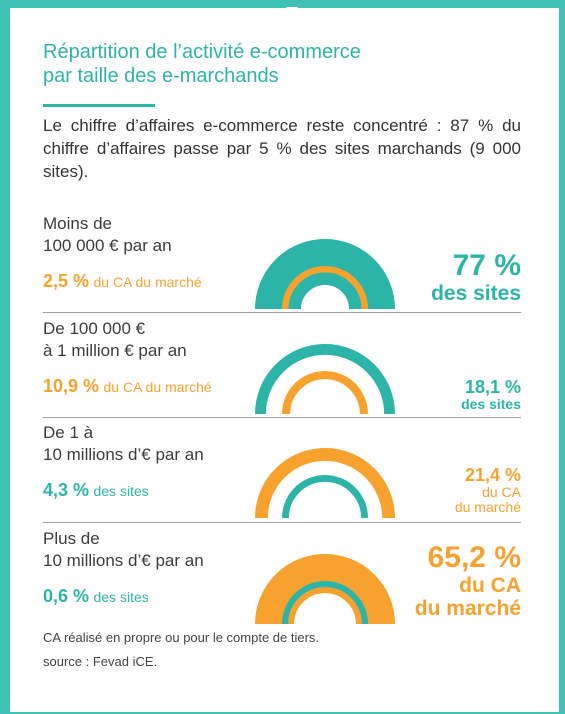  What do you see at coordinates (202, 52) in the screenshot?
I see `title-line-1: Répartition de l’activité e-commerce` at bounding box center [202, 52].